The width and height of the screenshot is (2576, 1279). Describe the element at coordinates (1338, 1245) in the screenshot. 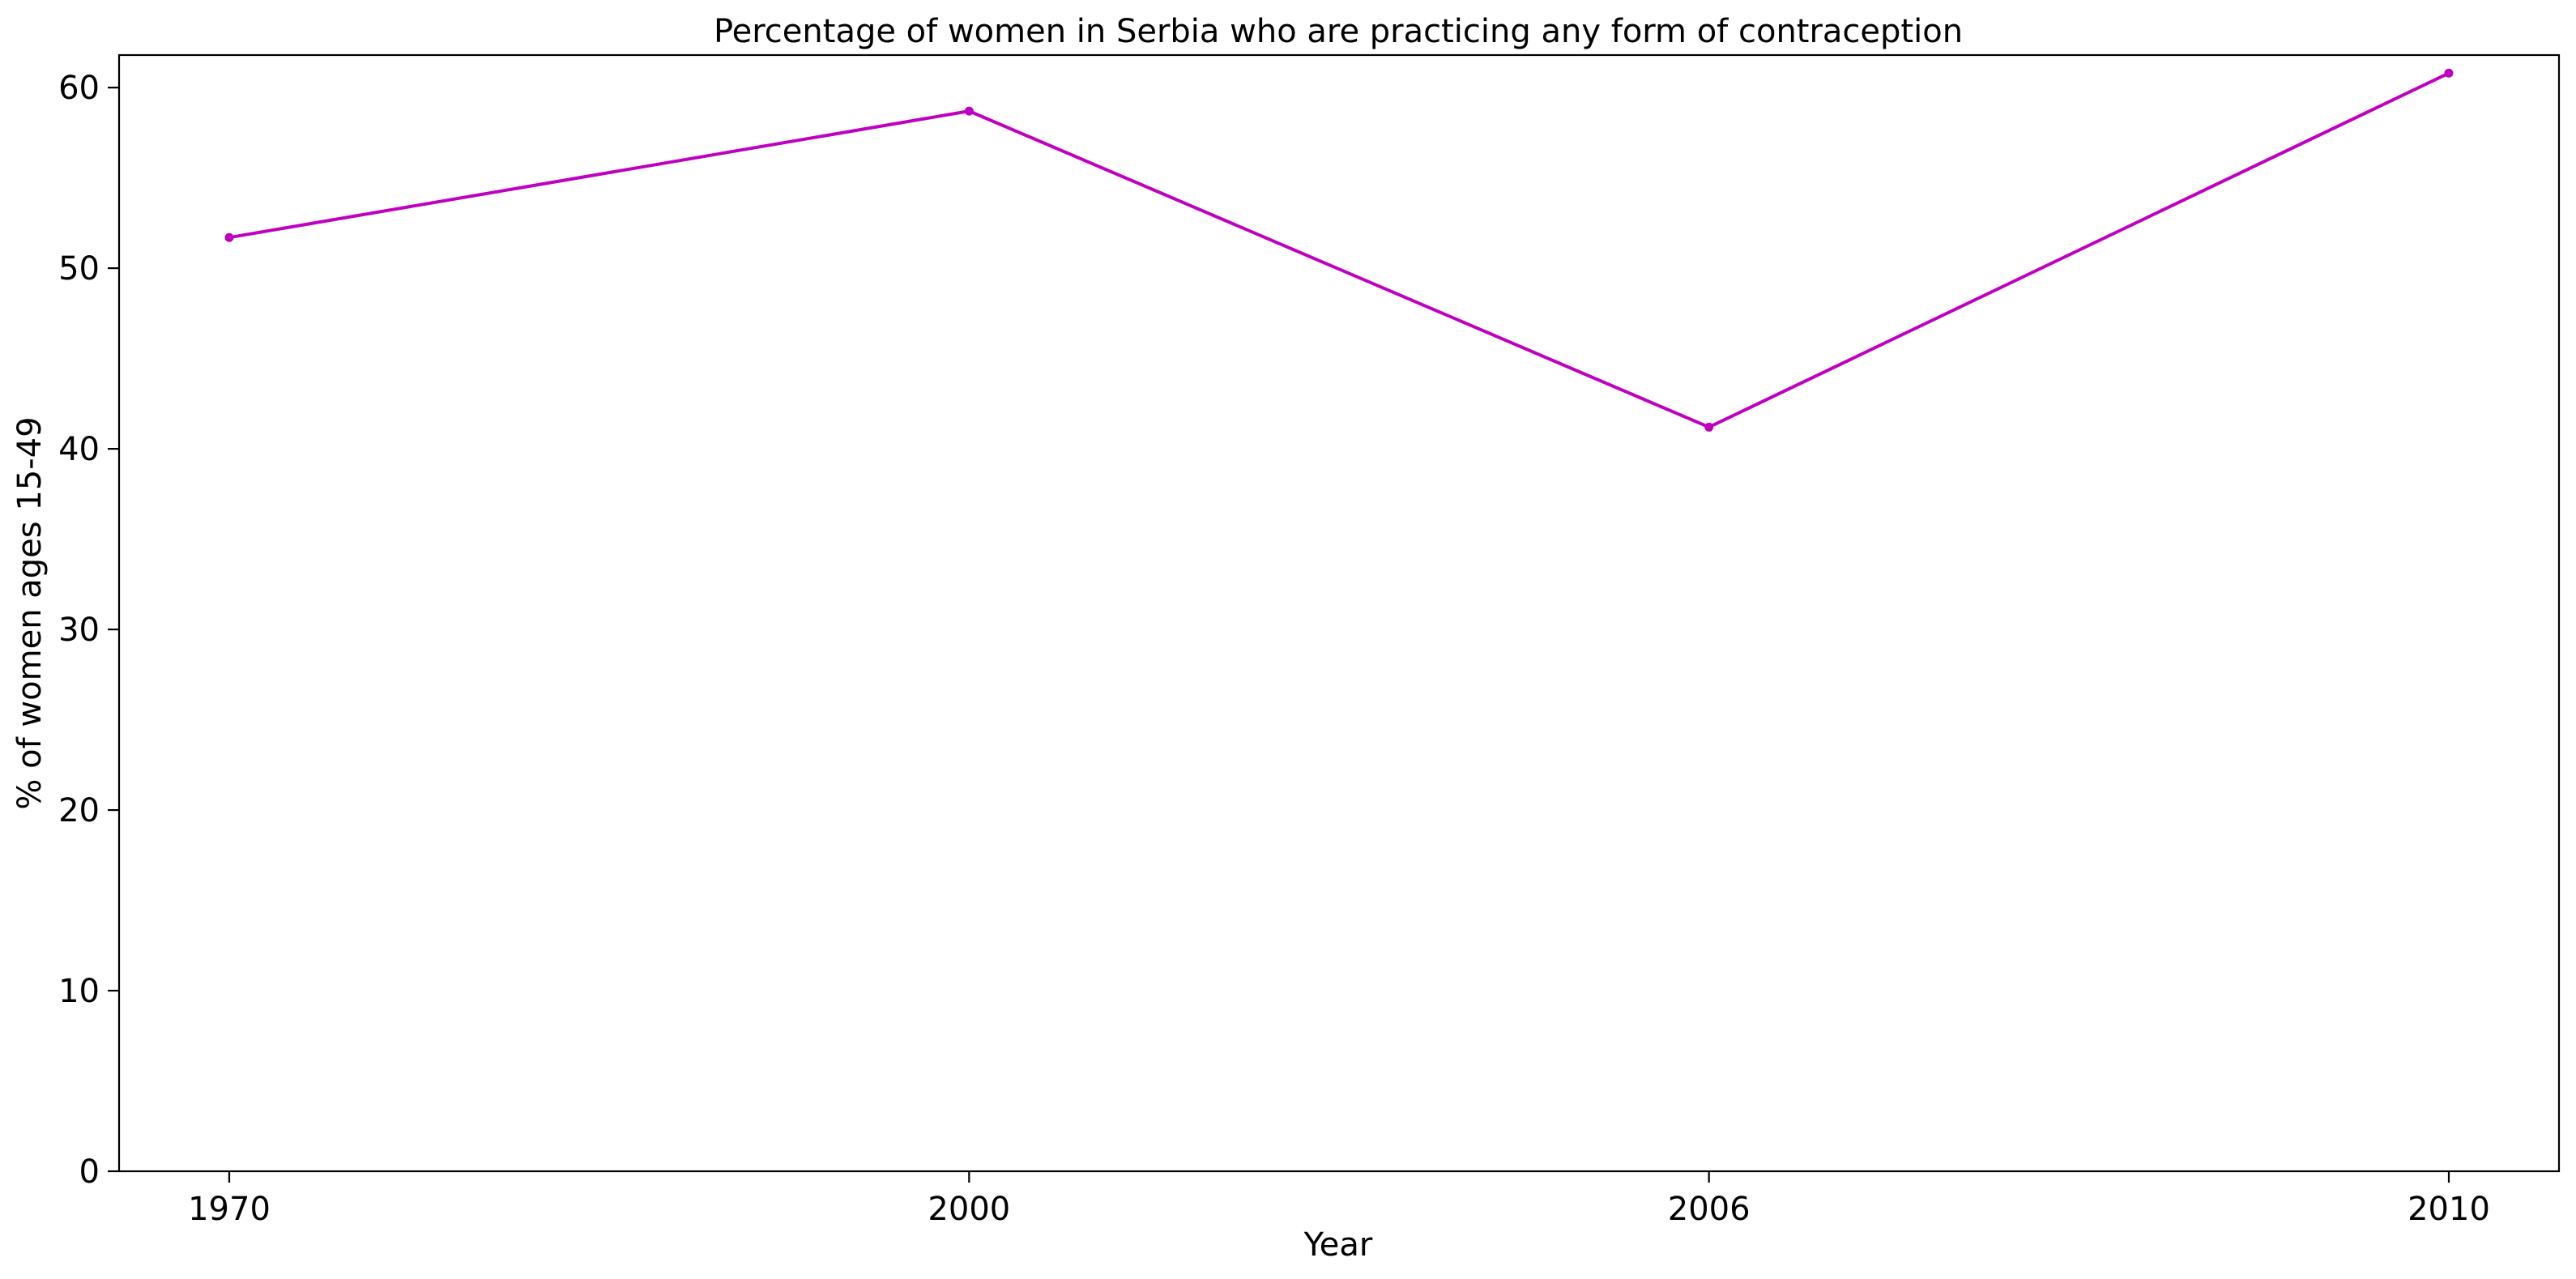

I see `x-axis-label: Year` at that location.